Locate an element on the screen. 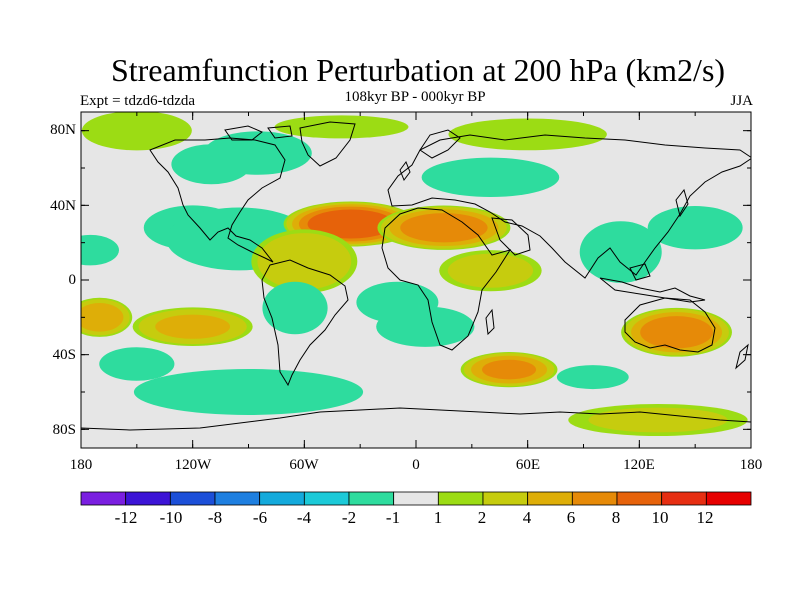 The width and height of the screenshot is (800, 600). lon-label-60e: 60E is located at coordinates (528, 465).